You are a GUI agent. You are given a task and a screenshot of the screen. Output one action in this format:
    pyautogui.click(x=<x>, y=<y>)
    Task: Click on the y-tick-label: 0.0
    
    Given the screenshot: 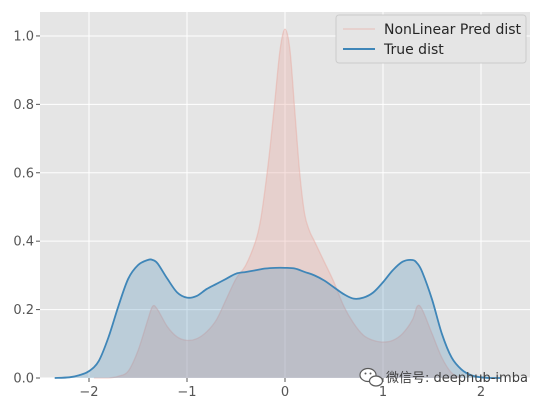 What is the action you would take?
    pyautogui.click(x=23, y=379)
    